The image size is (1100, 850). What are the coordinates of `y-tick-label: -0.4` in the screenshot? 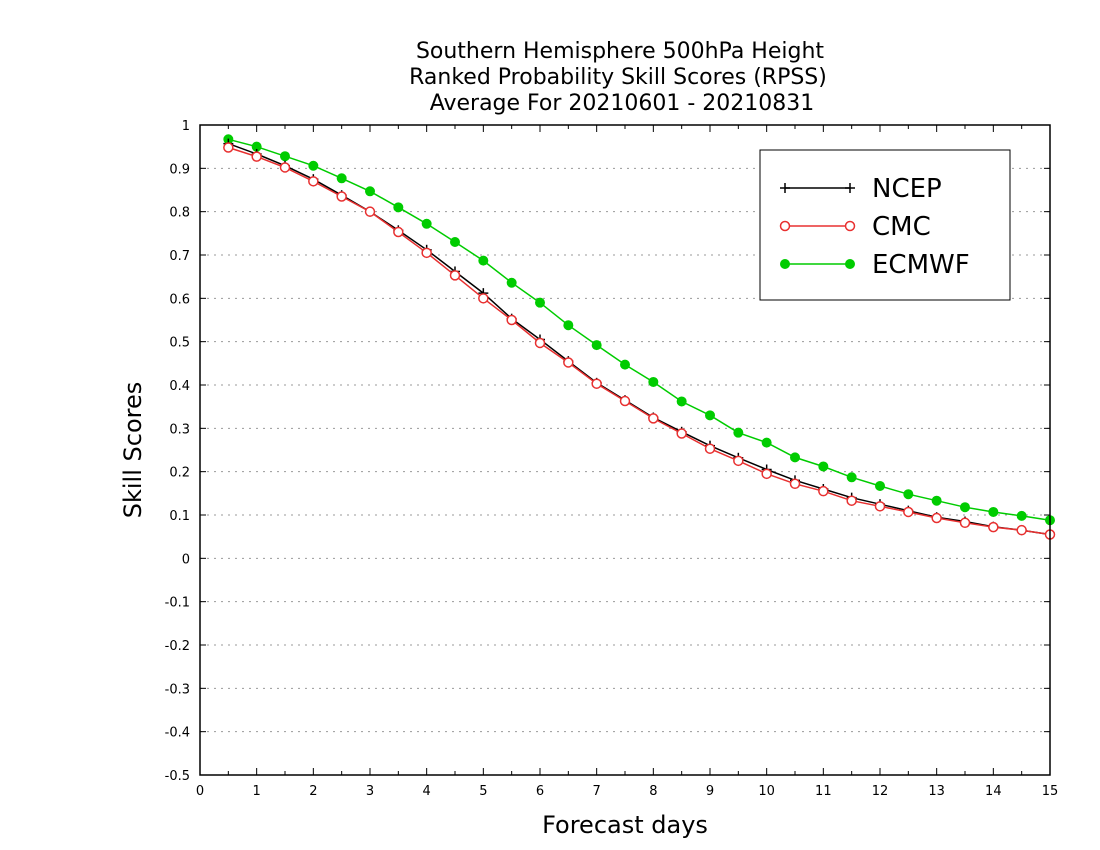 It's located at (177, 733).